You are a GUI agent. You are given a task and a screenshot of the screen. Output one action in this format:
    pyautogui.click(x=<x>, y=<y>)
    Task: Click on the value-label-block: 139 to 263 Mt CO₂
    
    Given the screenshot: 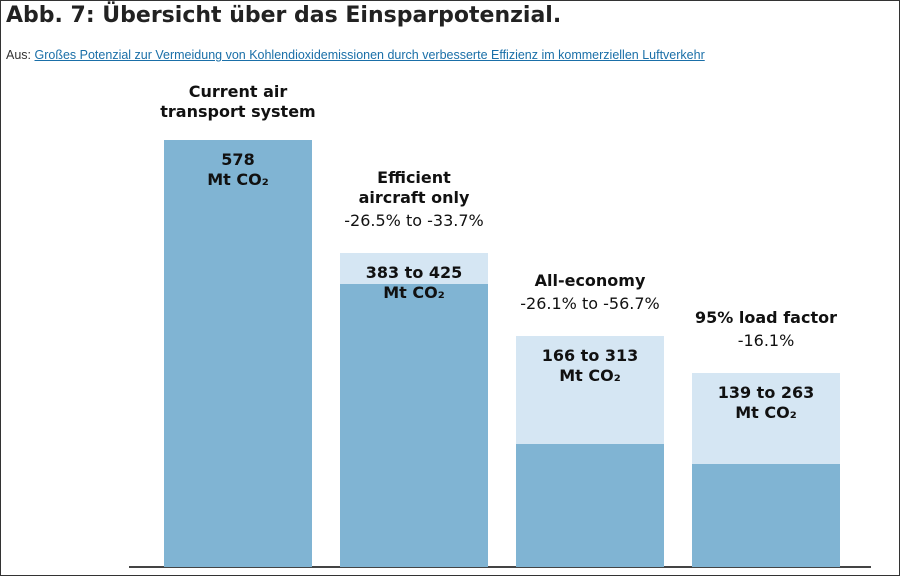 What is the action you would take?
    pyautogui.click(x=766, y=403)
    